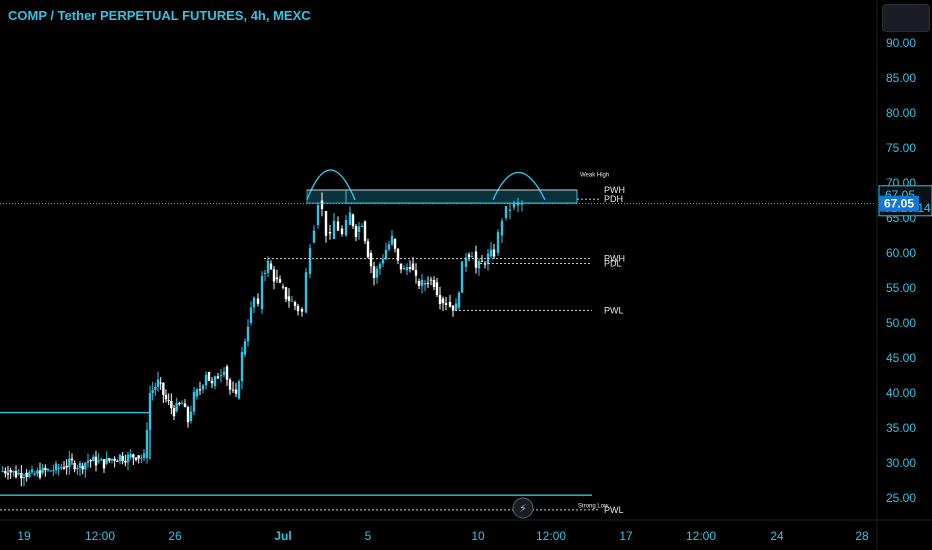  What do you see at coordinates (626, 536) in the screenshot?
I see `x-tick-label: 17` at bounding box center [626, 536].